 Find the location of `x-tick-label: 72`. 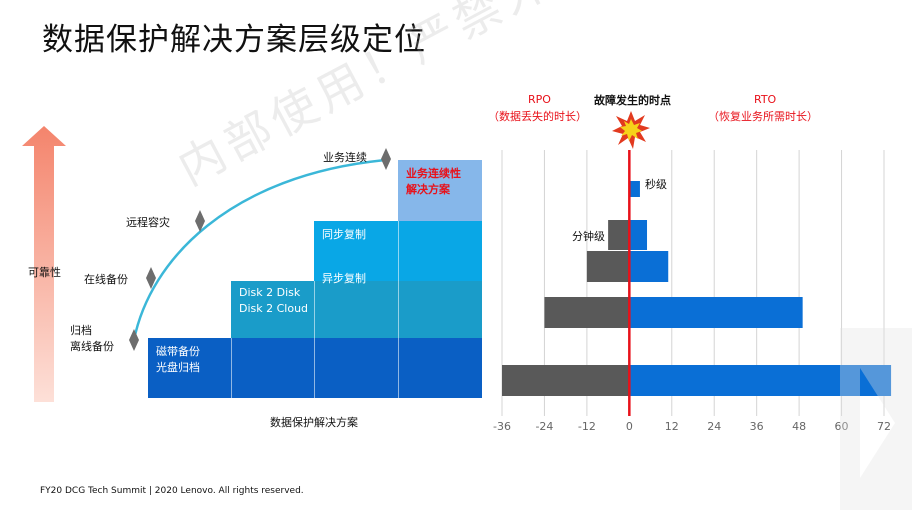

x-tick-label: 72 is located at coordinates (884, 426).